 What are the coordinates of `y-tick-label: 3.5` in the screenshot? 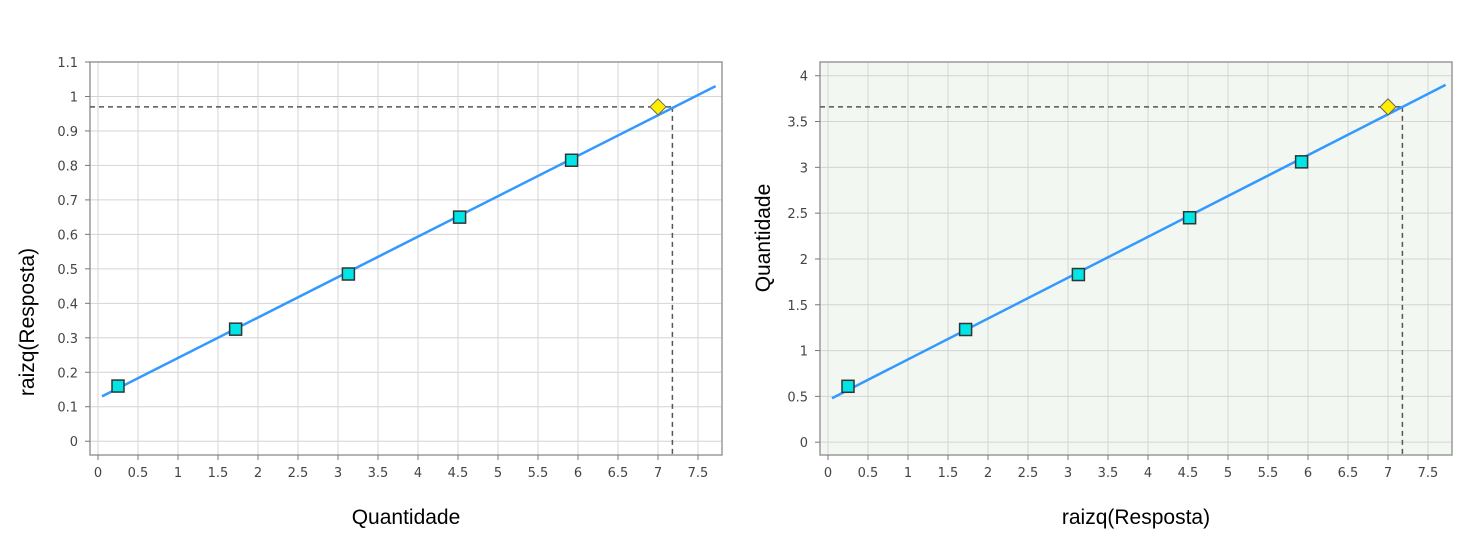 It's located at (797, 123).